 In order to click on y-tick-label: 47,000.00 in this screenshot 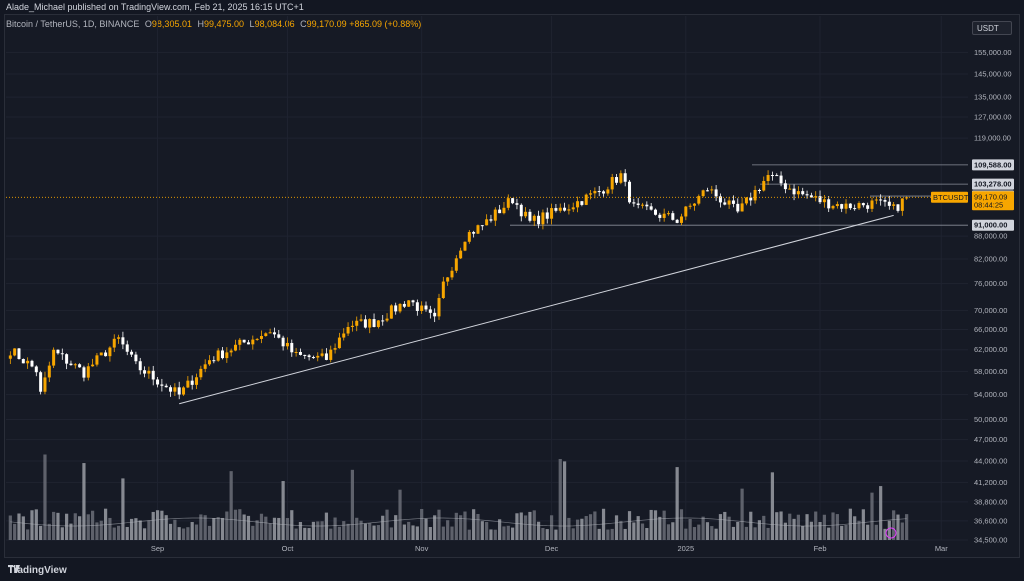, I will do `click(990, 439)`.